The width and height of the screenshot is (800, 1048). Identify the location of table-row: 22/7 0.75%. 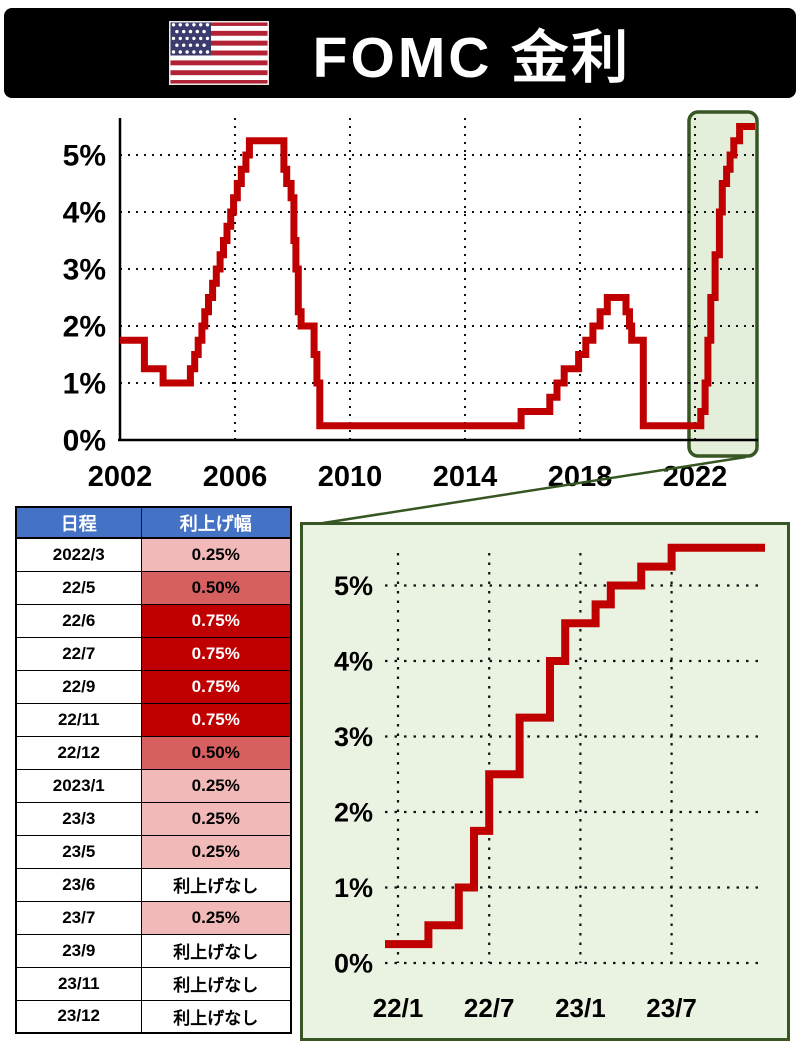
(153, 653).